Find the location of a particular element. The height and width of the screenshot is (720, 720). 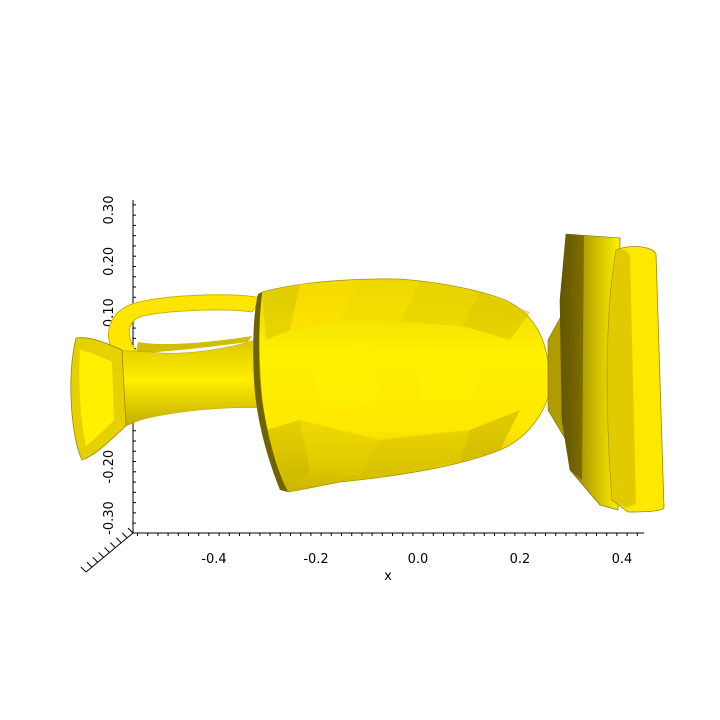

x-tick-label: 0.2 is located at coordinates (520, 559).